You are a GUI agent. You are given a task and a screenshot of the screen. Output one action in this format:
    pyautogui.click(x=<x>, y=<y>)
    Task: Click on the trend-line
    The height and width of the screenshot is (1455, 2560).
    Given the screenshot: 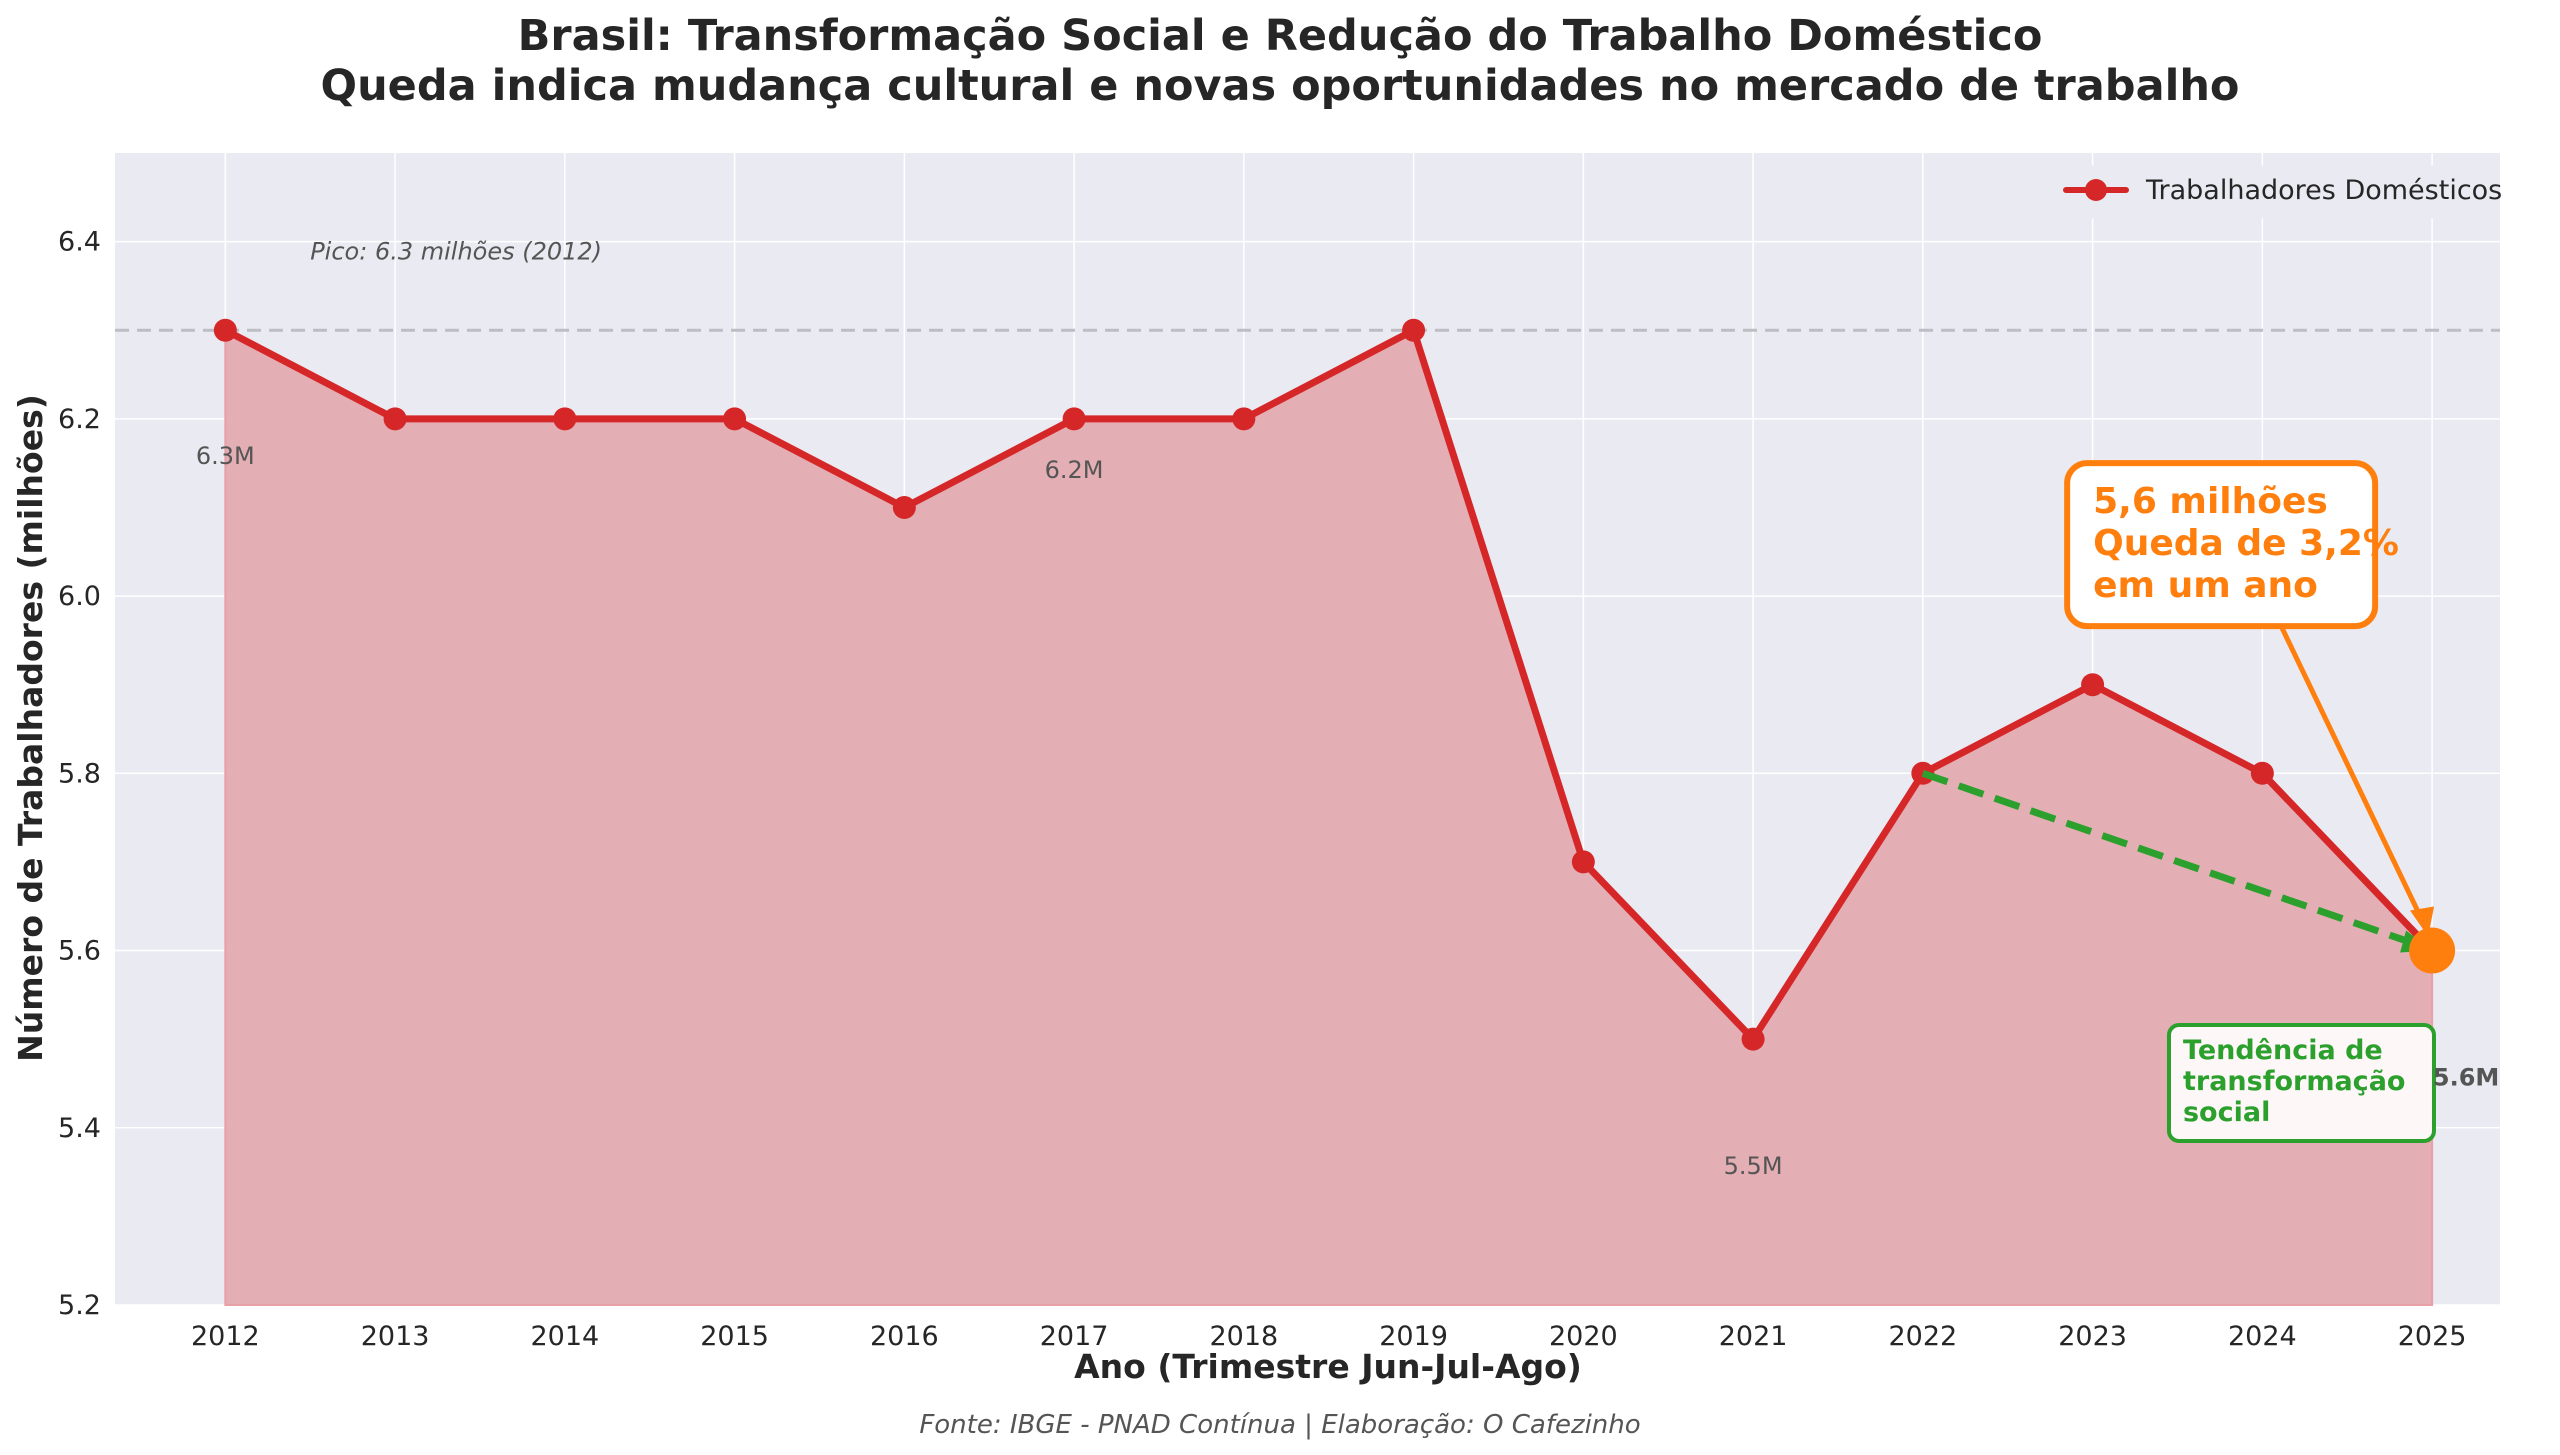 What is the action you would take?
    pyautogui.click(x=2168, y=858)
    